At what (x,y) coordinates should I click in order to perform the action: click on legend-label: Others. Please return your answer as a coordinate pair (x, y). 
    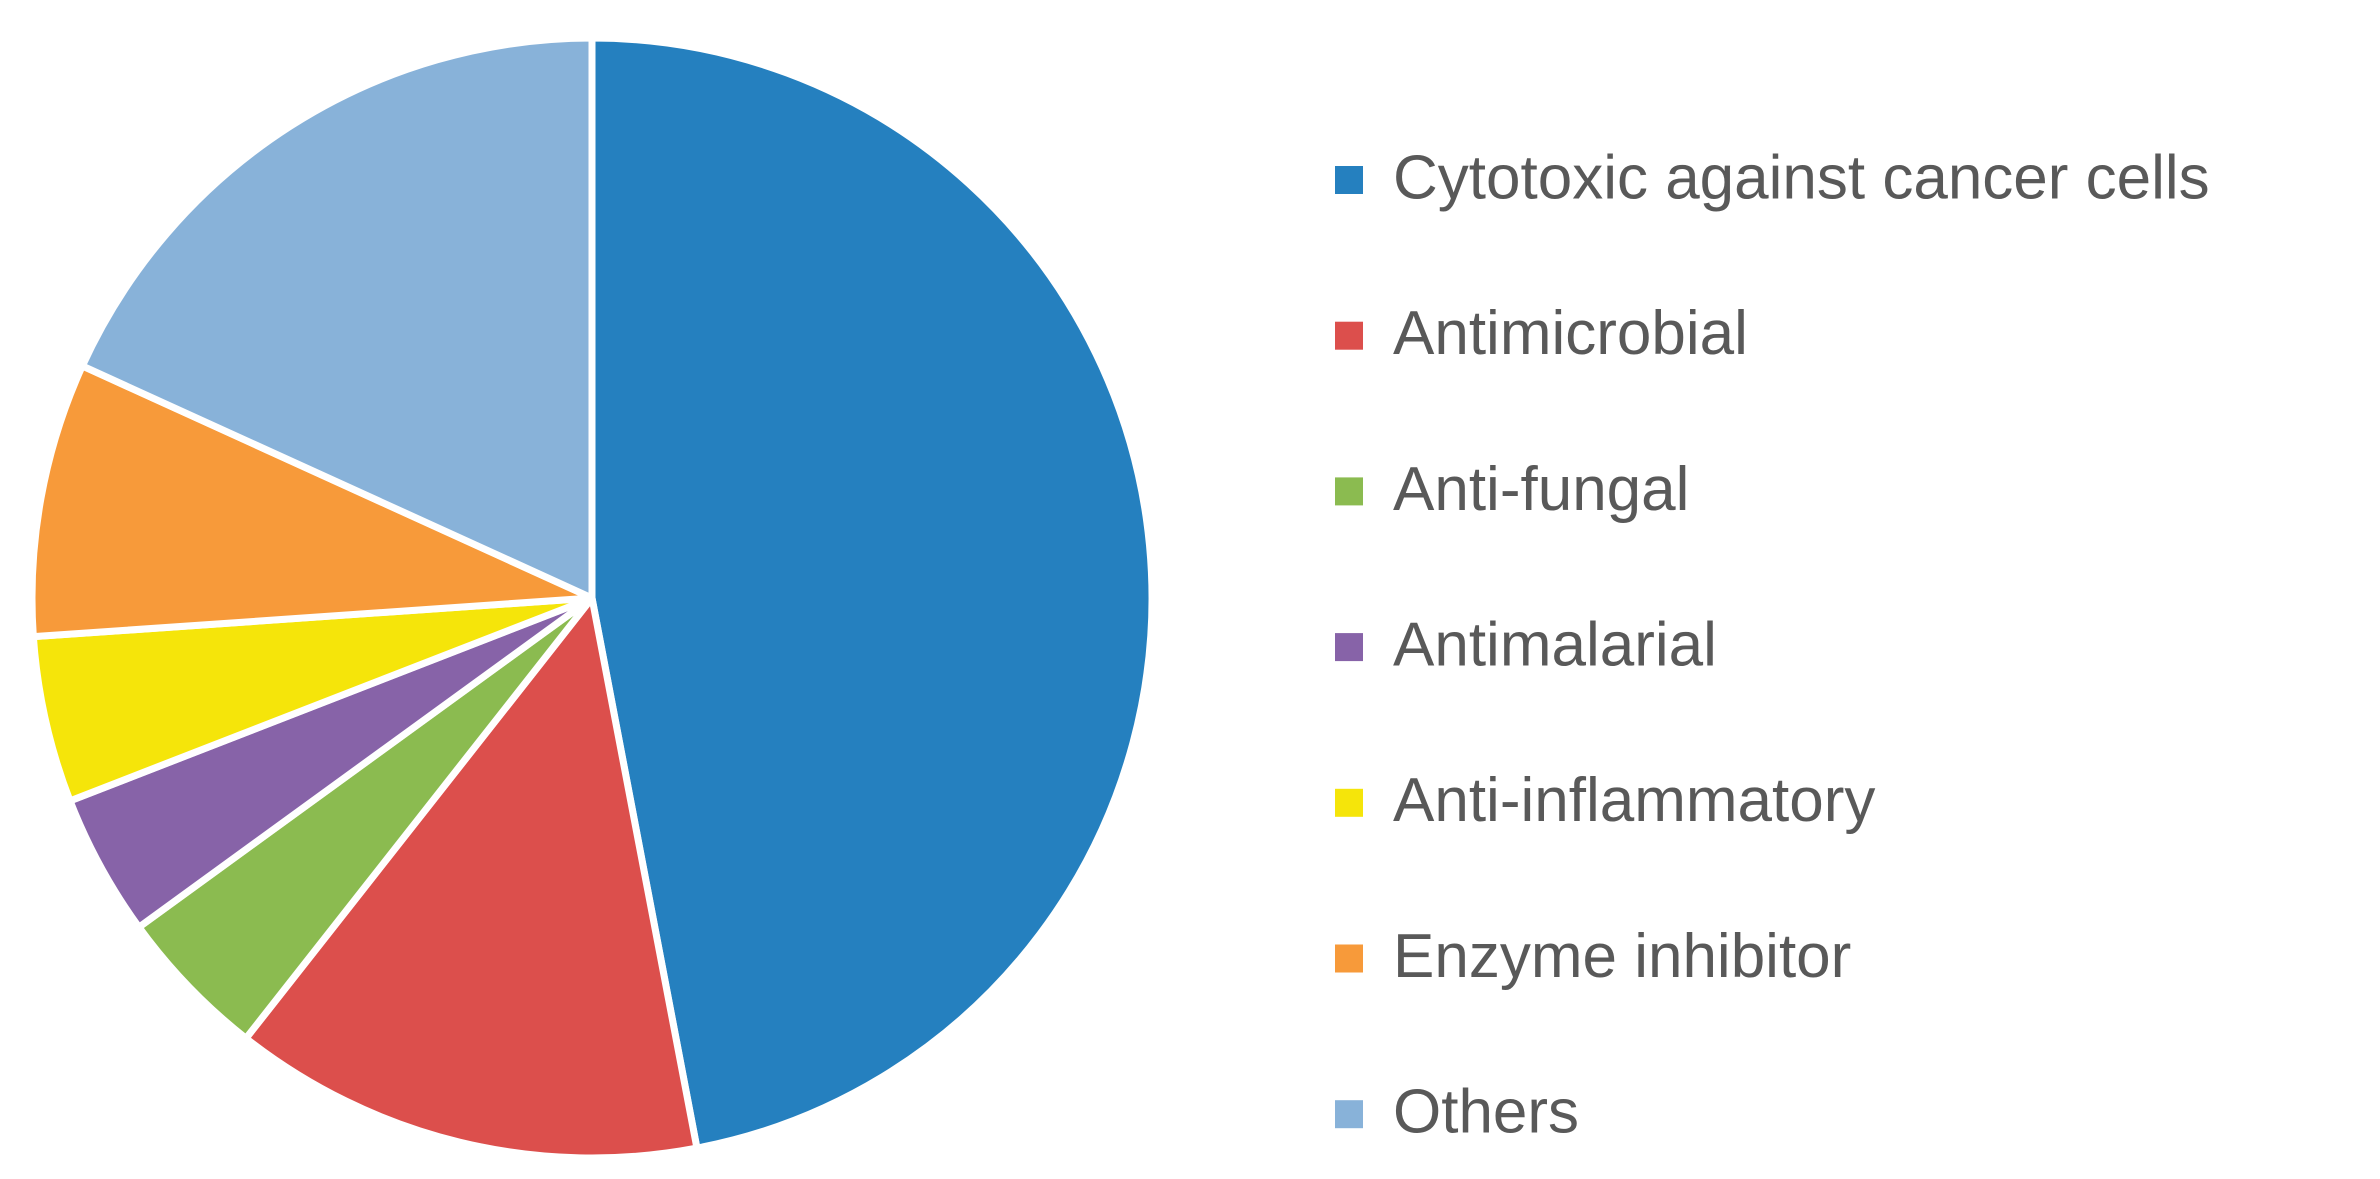
    Looking at the image, I should click on (1486, 1112).